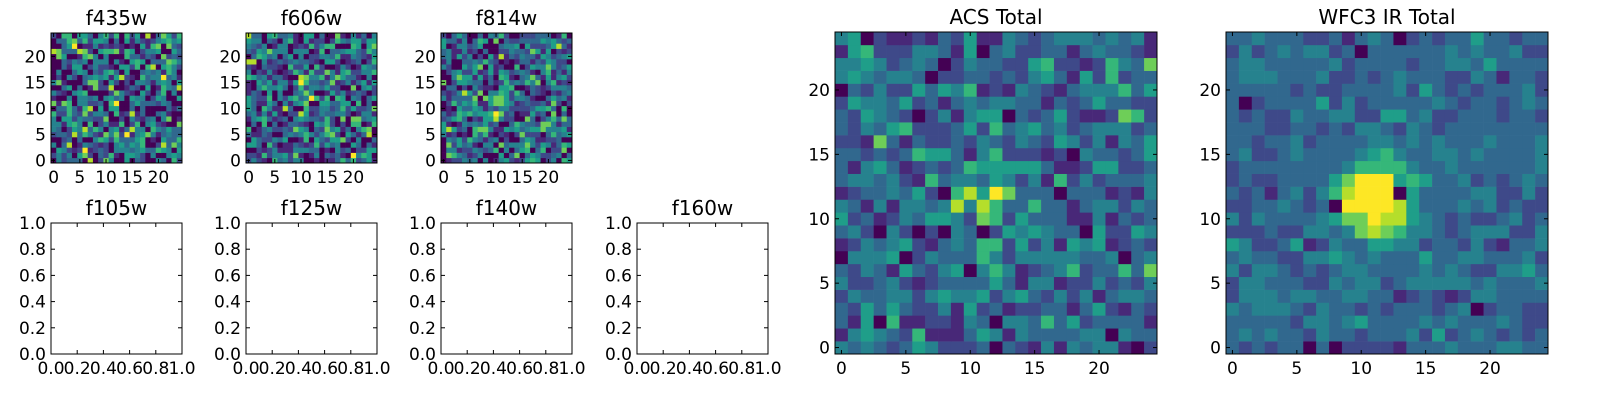 This screenshot has height=400, width=1600. I want to click on y-tick-label: 10, so click(425, 109).